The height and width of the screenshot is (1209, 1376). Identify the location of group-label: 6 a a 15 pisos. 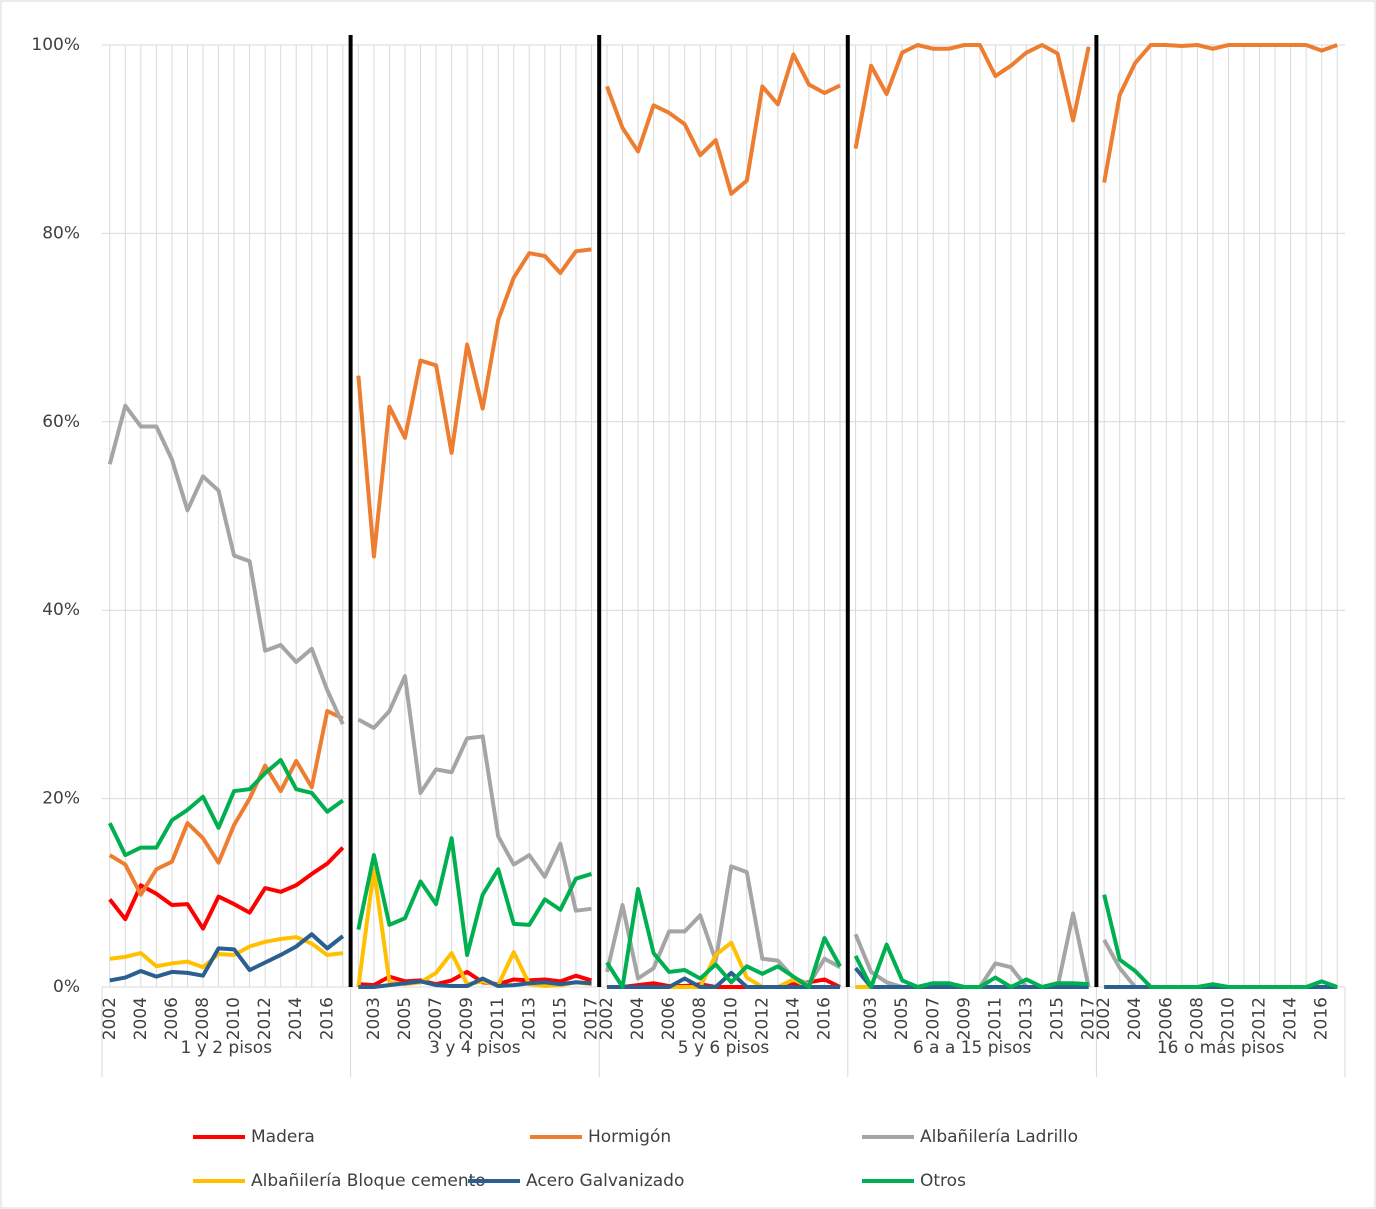
(972, 1048).